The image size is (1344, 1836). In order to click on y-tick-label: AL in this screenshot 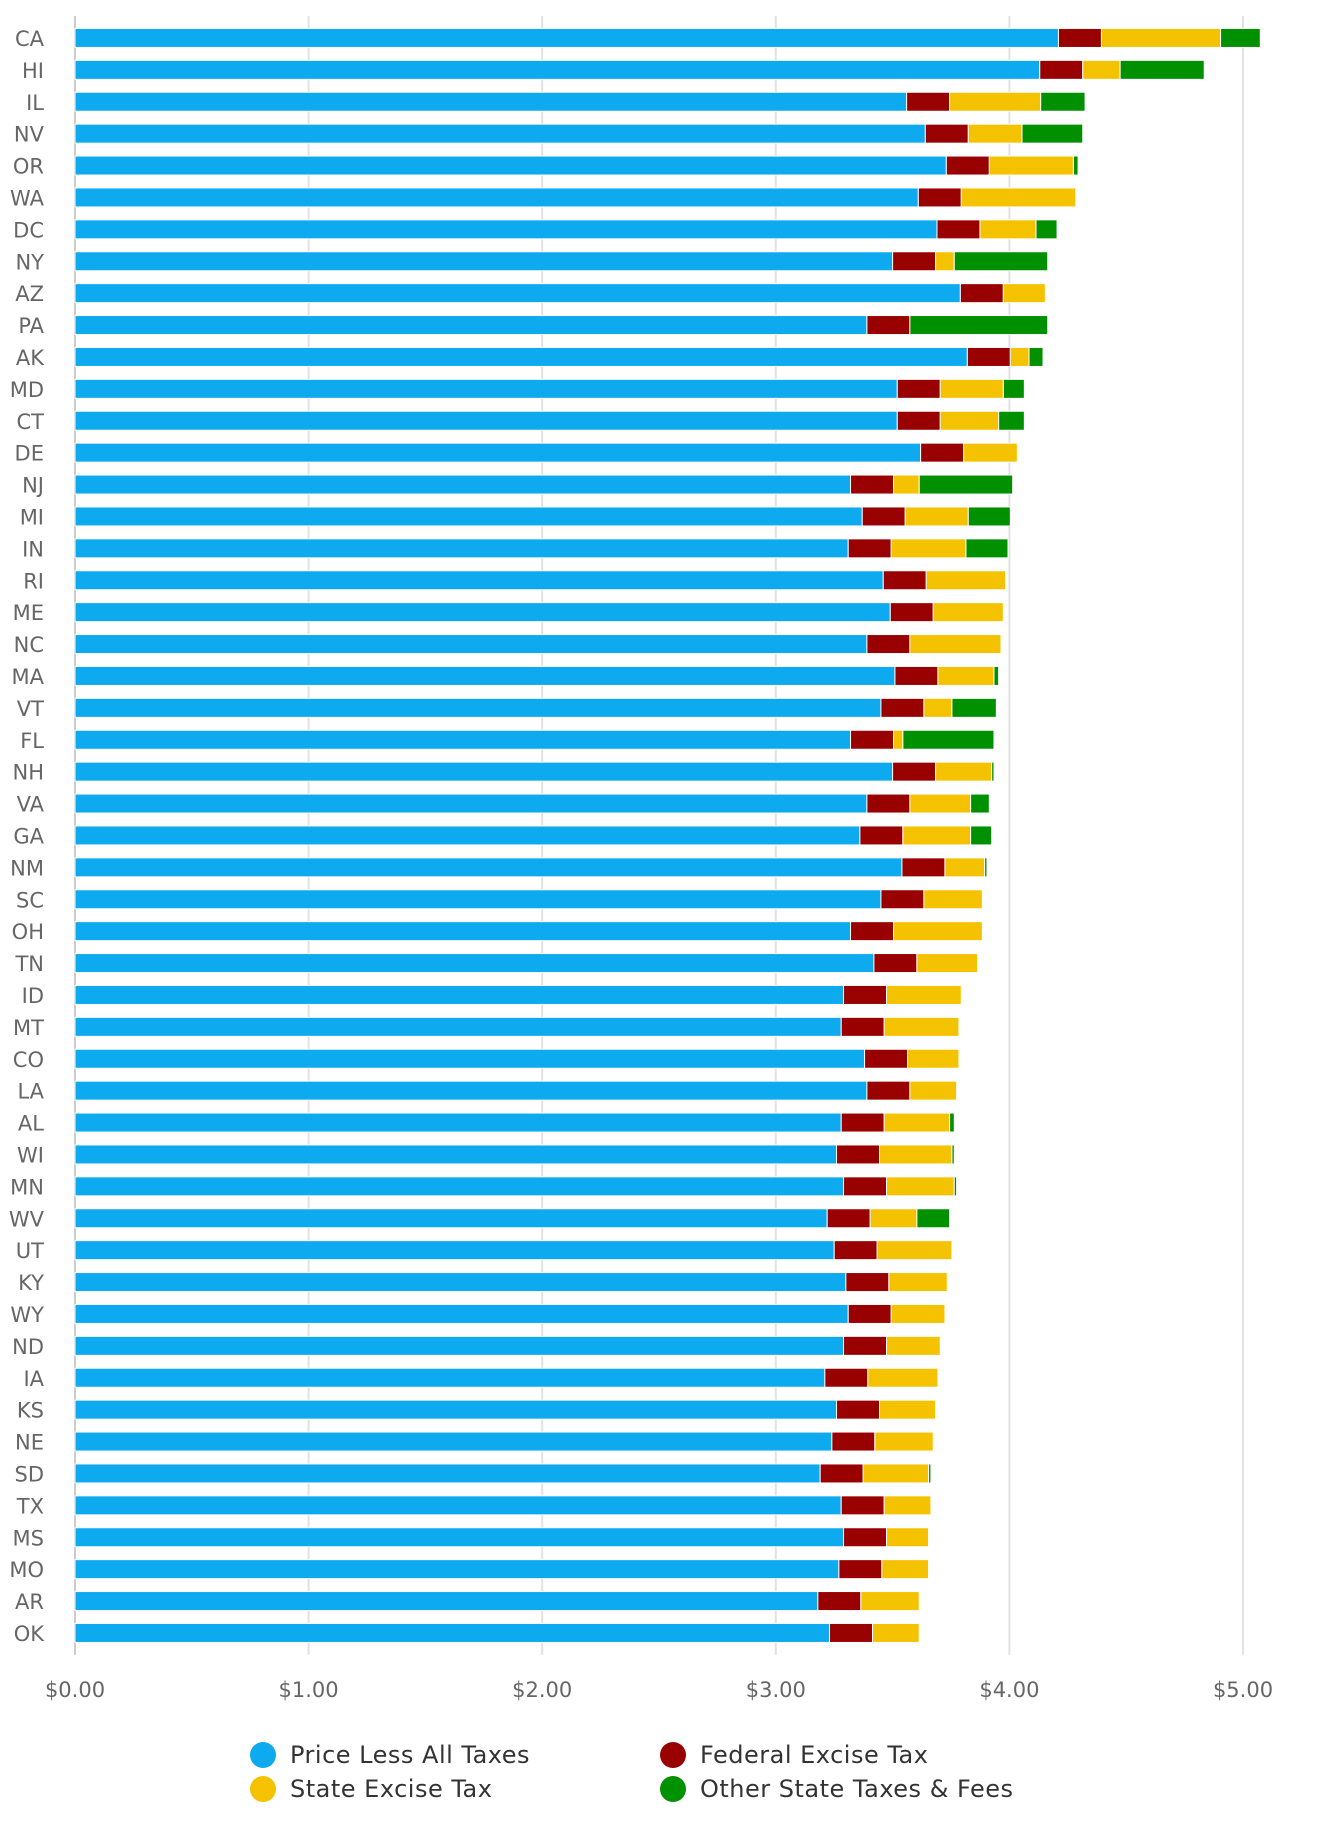, I will do `click(31, 1124)`.